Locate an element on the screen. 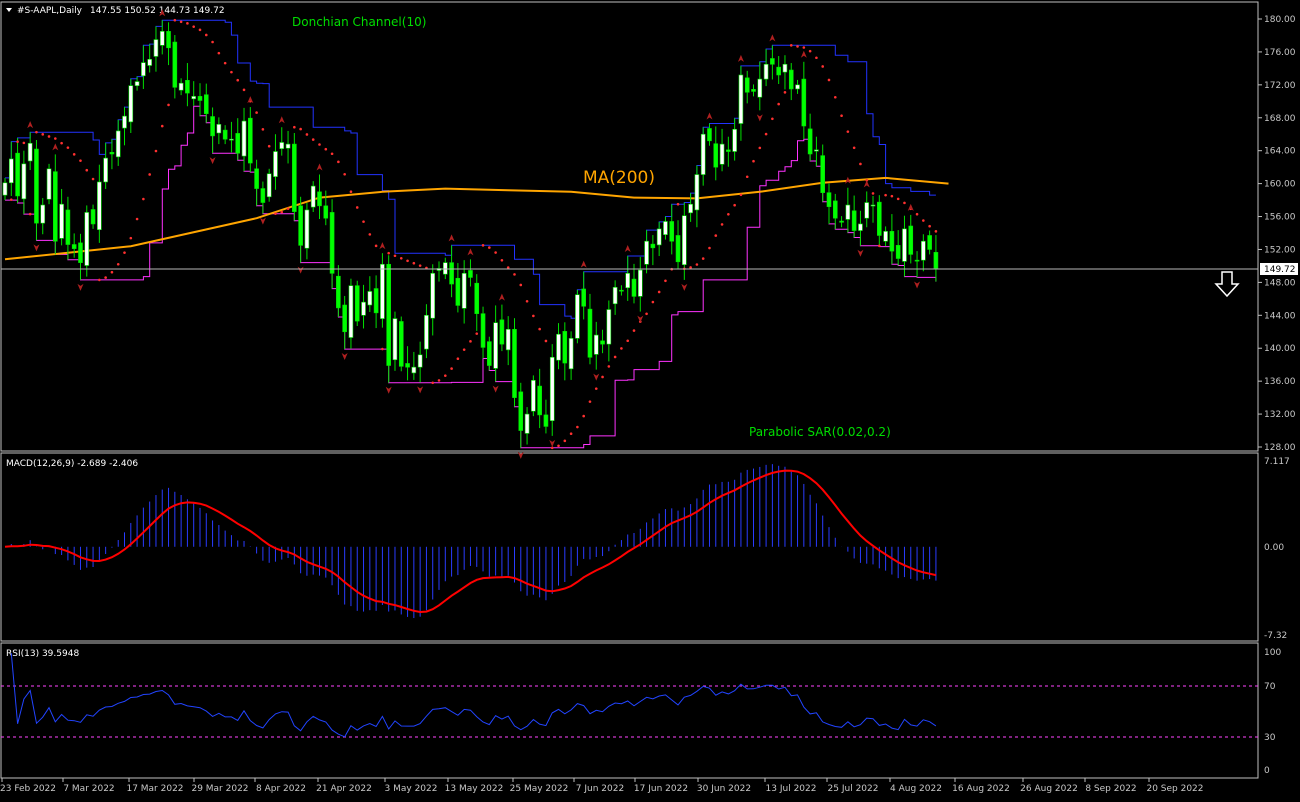  macd-tick-max: 7.117 is located at coordinates (1277, 462).